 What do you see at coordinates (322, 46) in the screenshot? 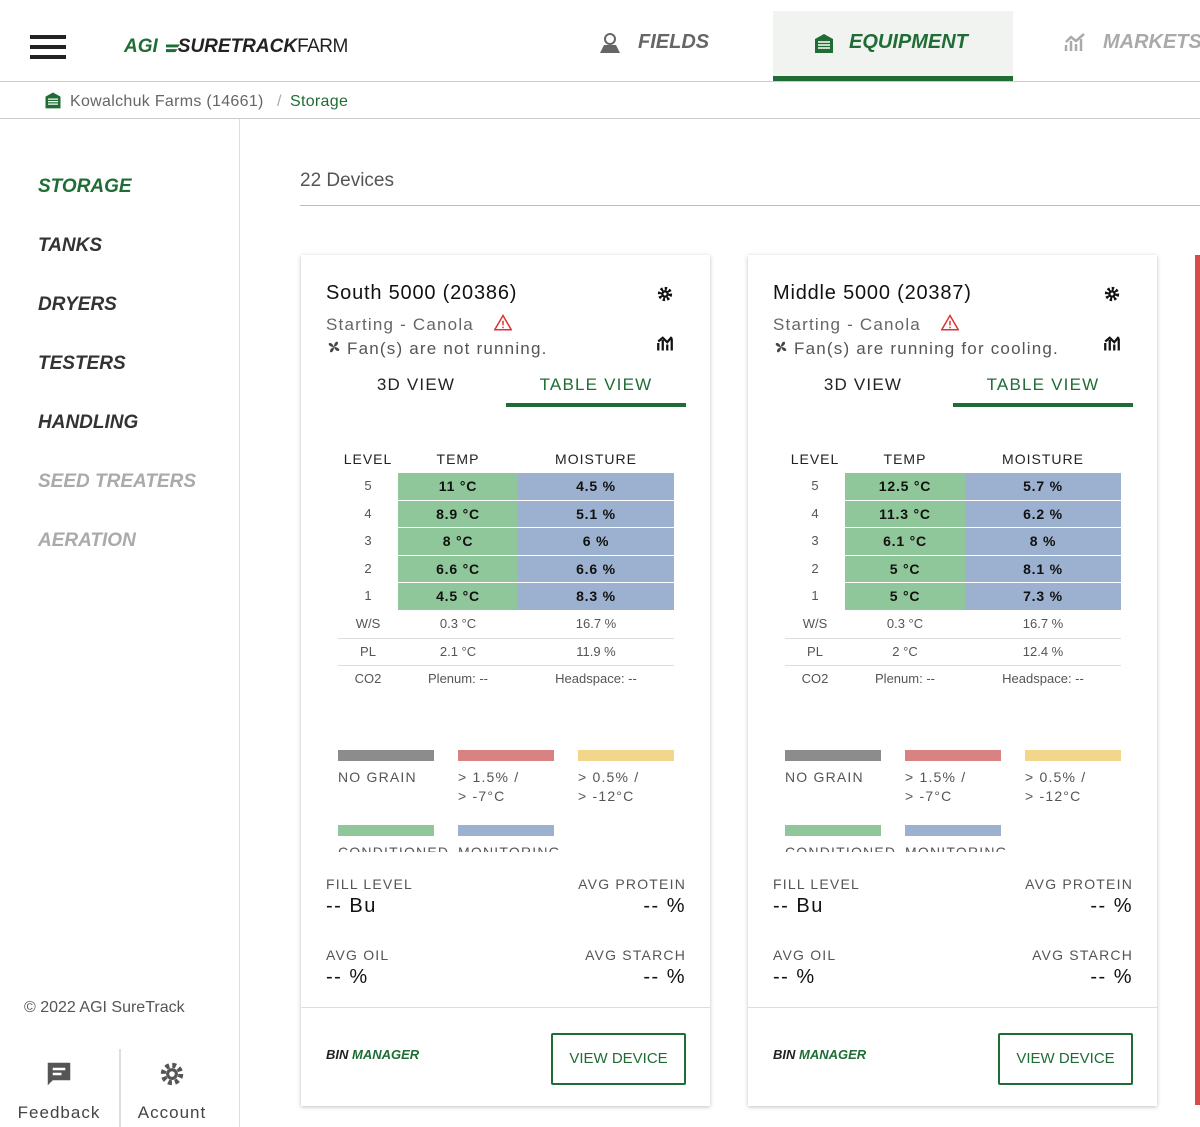
I see `logo-part: FARM` at bounding box center [322, 46].